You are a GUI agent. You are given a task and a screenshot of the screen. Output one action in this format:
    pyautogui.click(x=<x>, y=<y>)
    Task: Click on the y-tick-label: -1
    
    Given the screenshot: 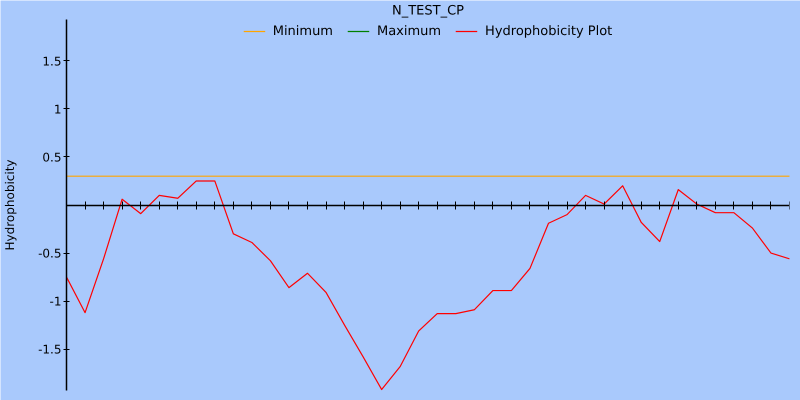 What is the action you would take?
    pyautogui.click(x=56, y=301)
    